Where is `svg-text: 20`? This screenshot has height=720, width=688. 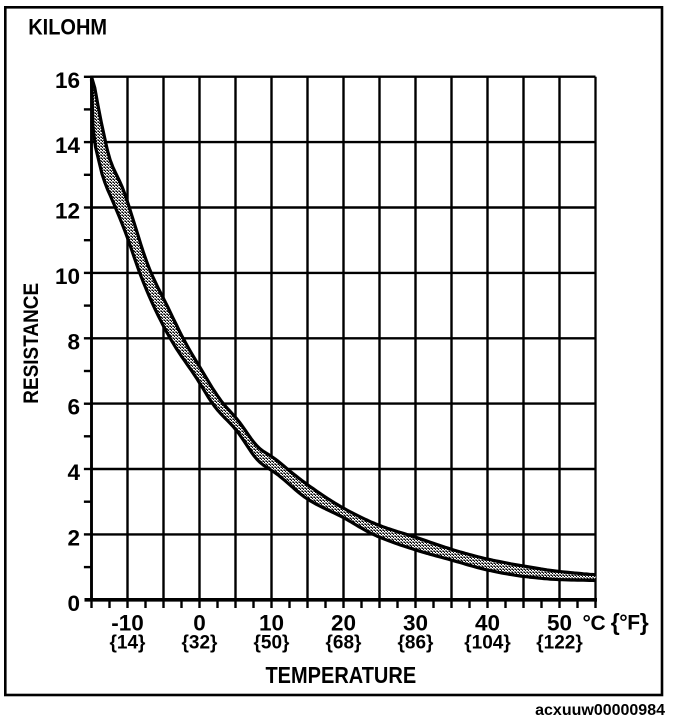 svg-text: 20 is located at coordinates (343, 623).